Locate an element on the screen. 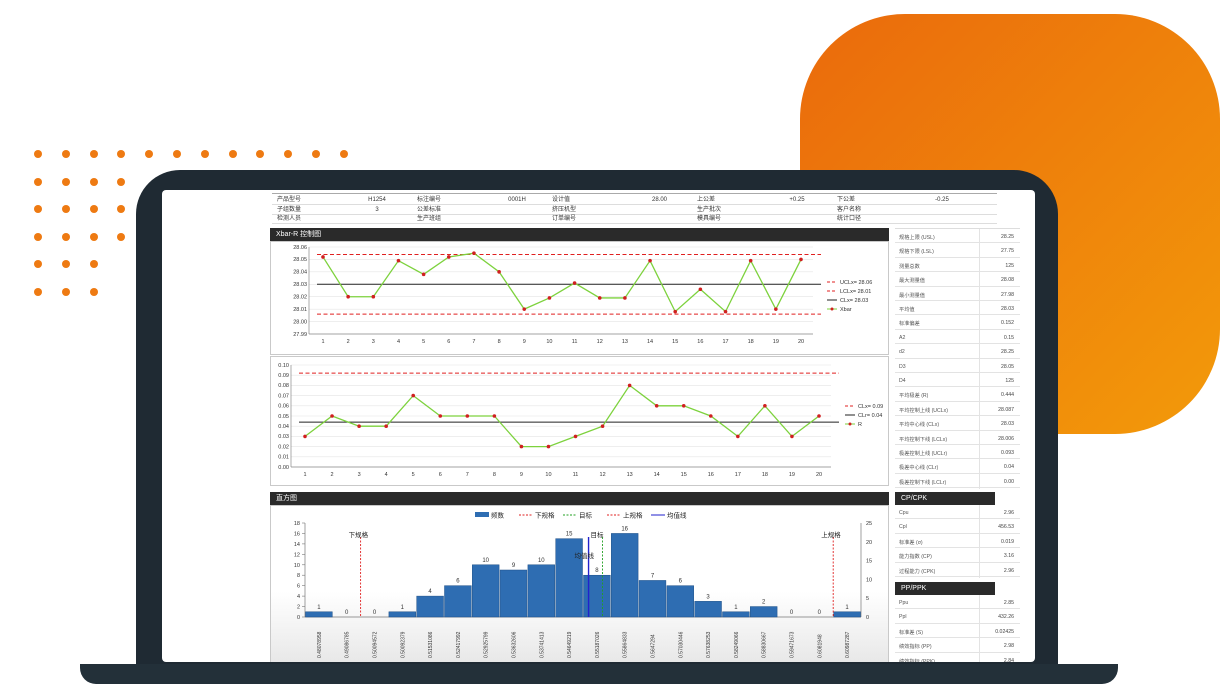  stat-row: 标准差 (S) 0.02425 is located at coordinates (957, 631).